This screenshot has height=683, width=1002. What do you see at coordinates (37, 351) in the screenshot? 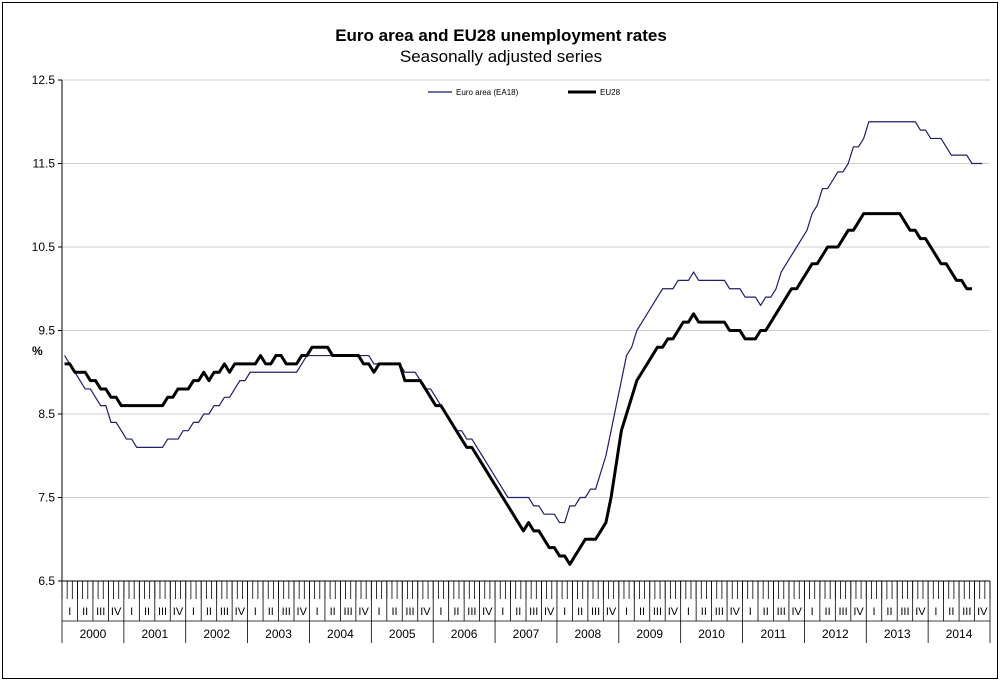
I see `y-axis-unit-label: %` at bounding box center [37, 351].